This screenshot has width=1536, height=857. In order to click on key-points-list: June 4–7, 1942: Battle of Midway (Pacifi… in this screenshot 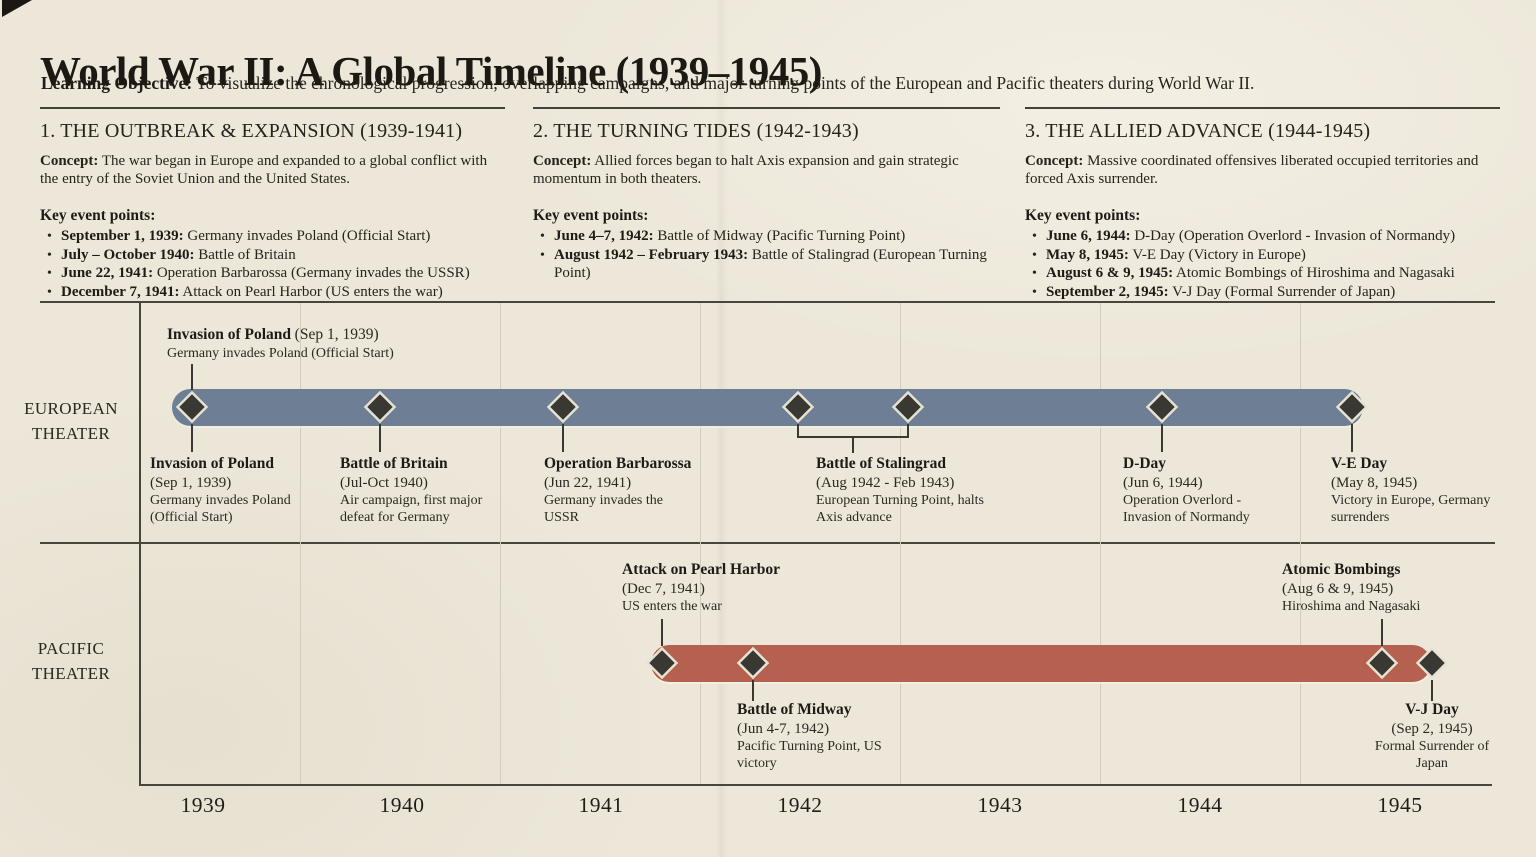, I will do `click(766, 255)`.